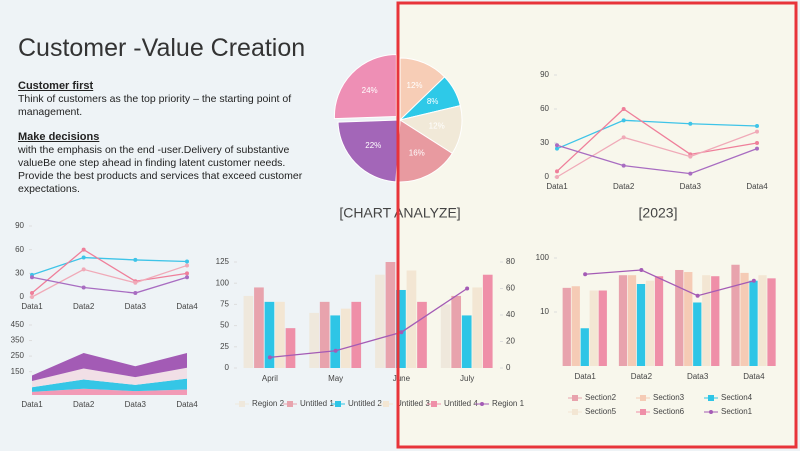 The image size is (800, 451). What do you see at coordinates (224, 346) in the screenshot?
I see `y-tick-label: 25` at bounding box center [224, 346].